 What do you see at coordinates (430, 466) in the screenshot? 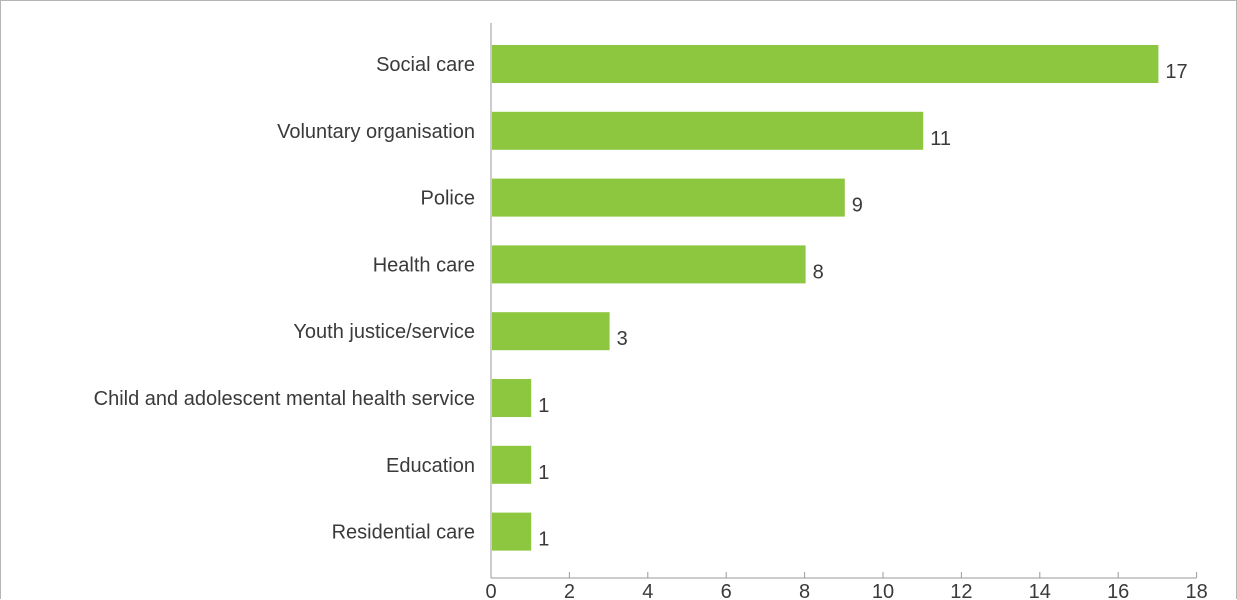
I see `category-label: Education` at bounding box center [430, 466].